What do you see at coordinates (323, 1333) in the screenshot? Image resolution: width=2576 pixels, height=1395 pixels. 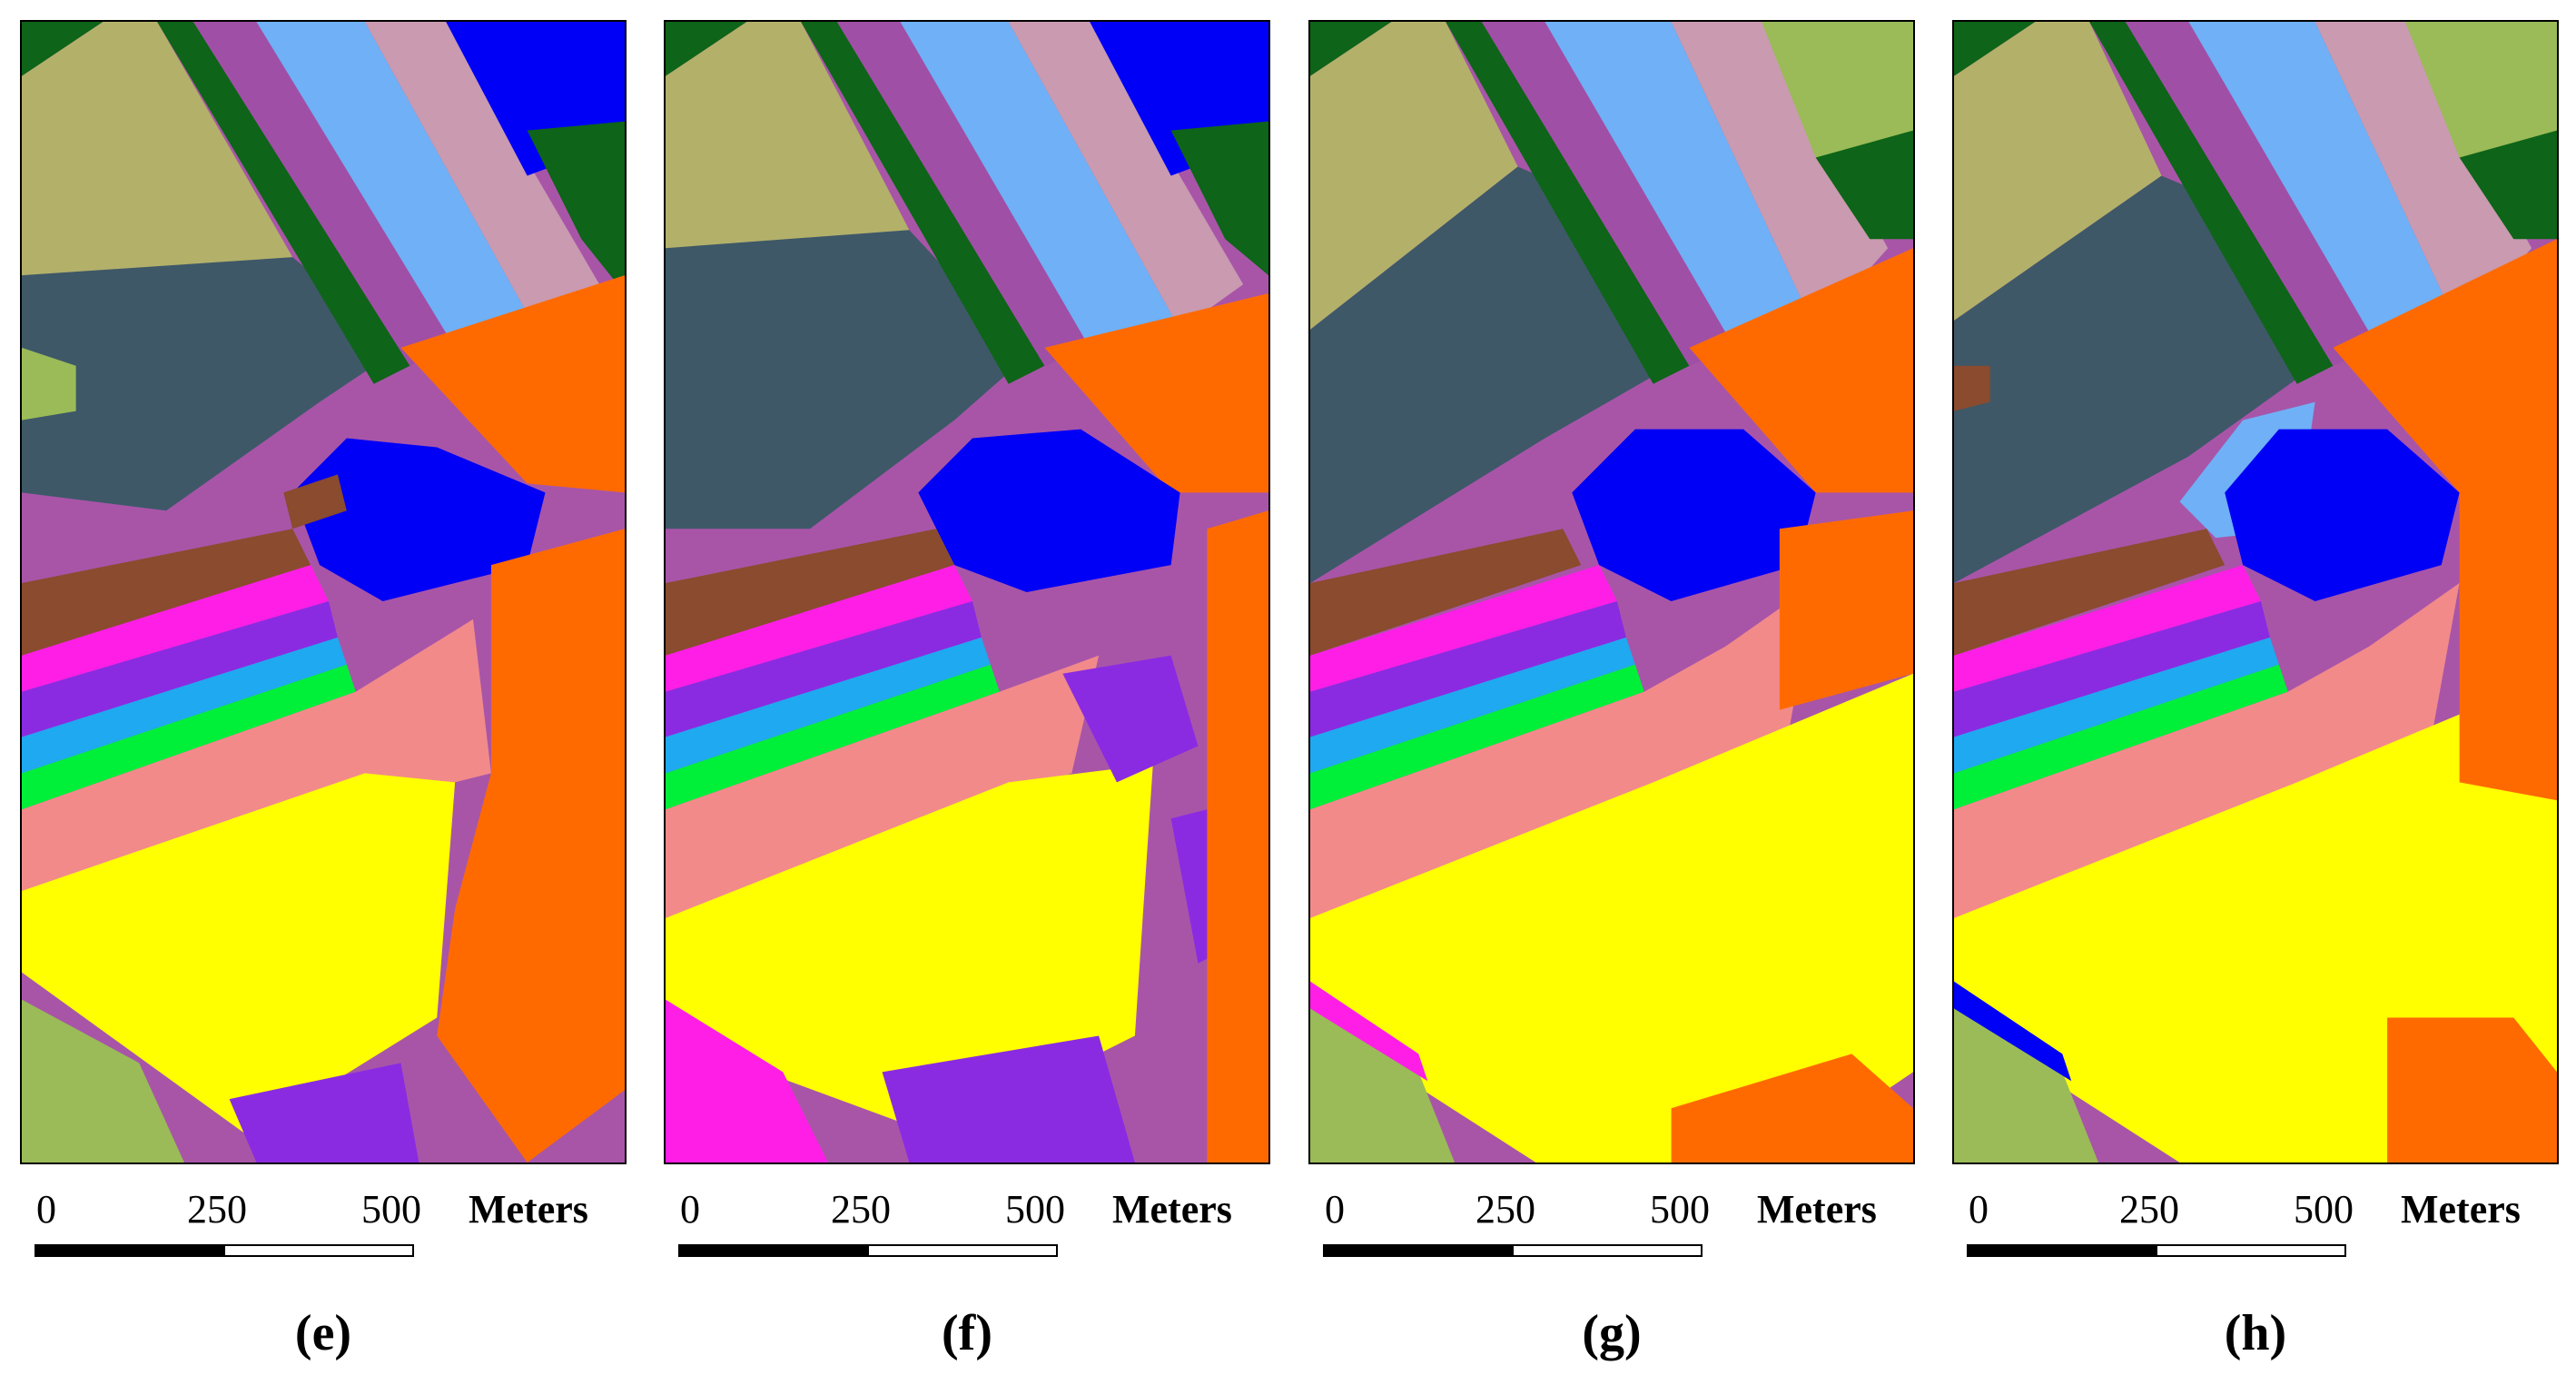 I see `panel-label-e: (e)` at bounding box center [323, 1333].